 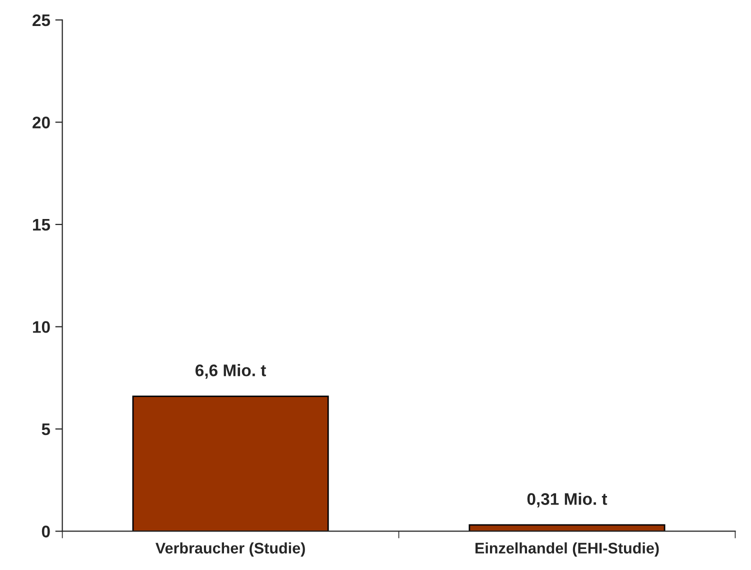 I want to click on x-tick-label: Verbraucher (Studie), so click(x=230, y=549).